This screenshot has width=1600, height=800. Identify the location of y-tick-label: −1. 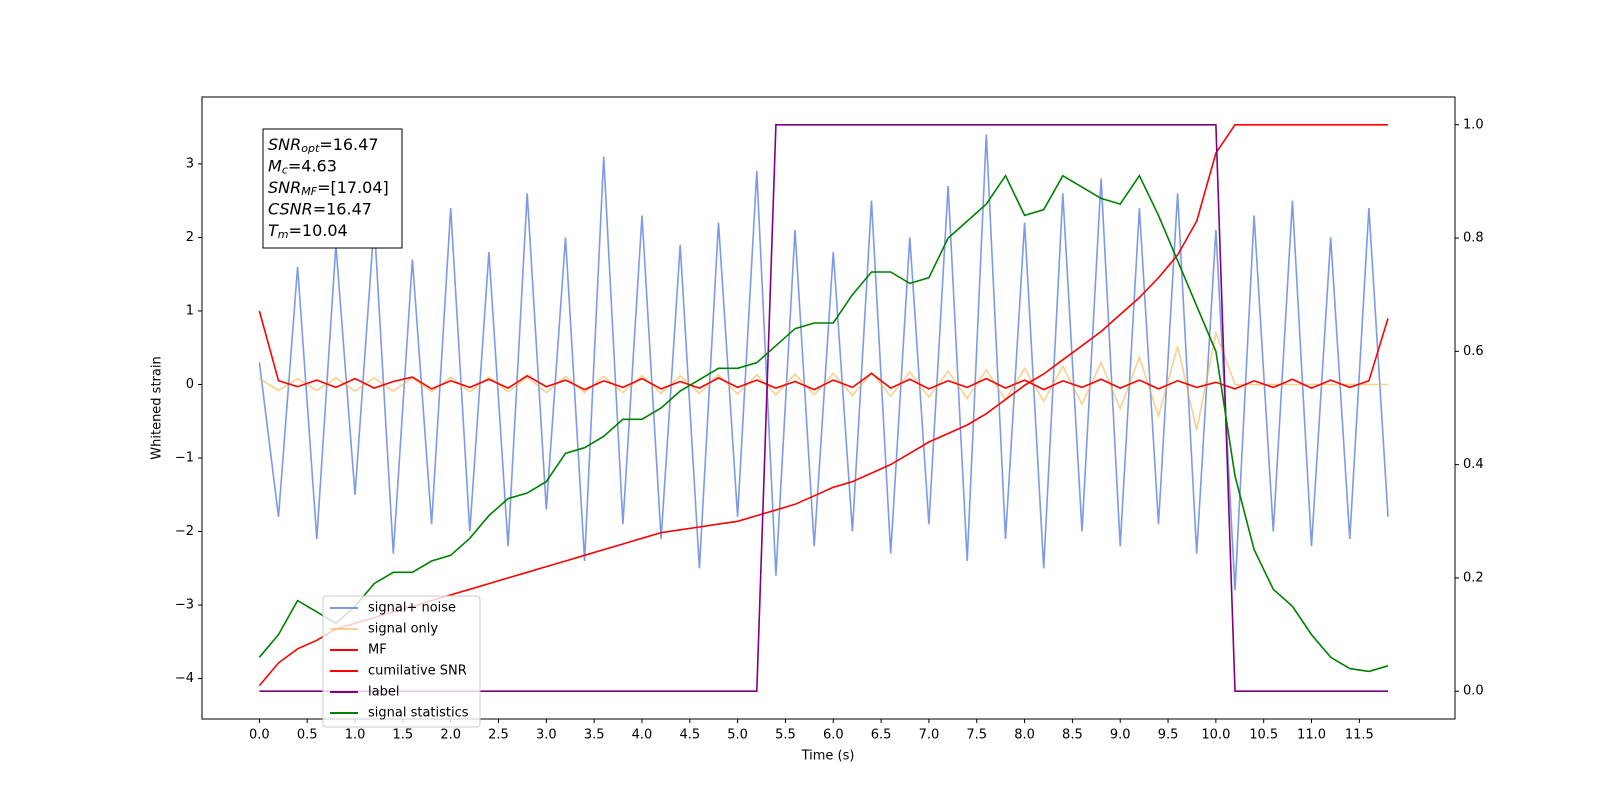
(184, 457).